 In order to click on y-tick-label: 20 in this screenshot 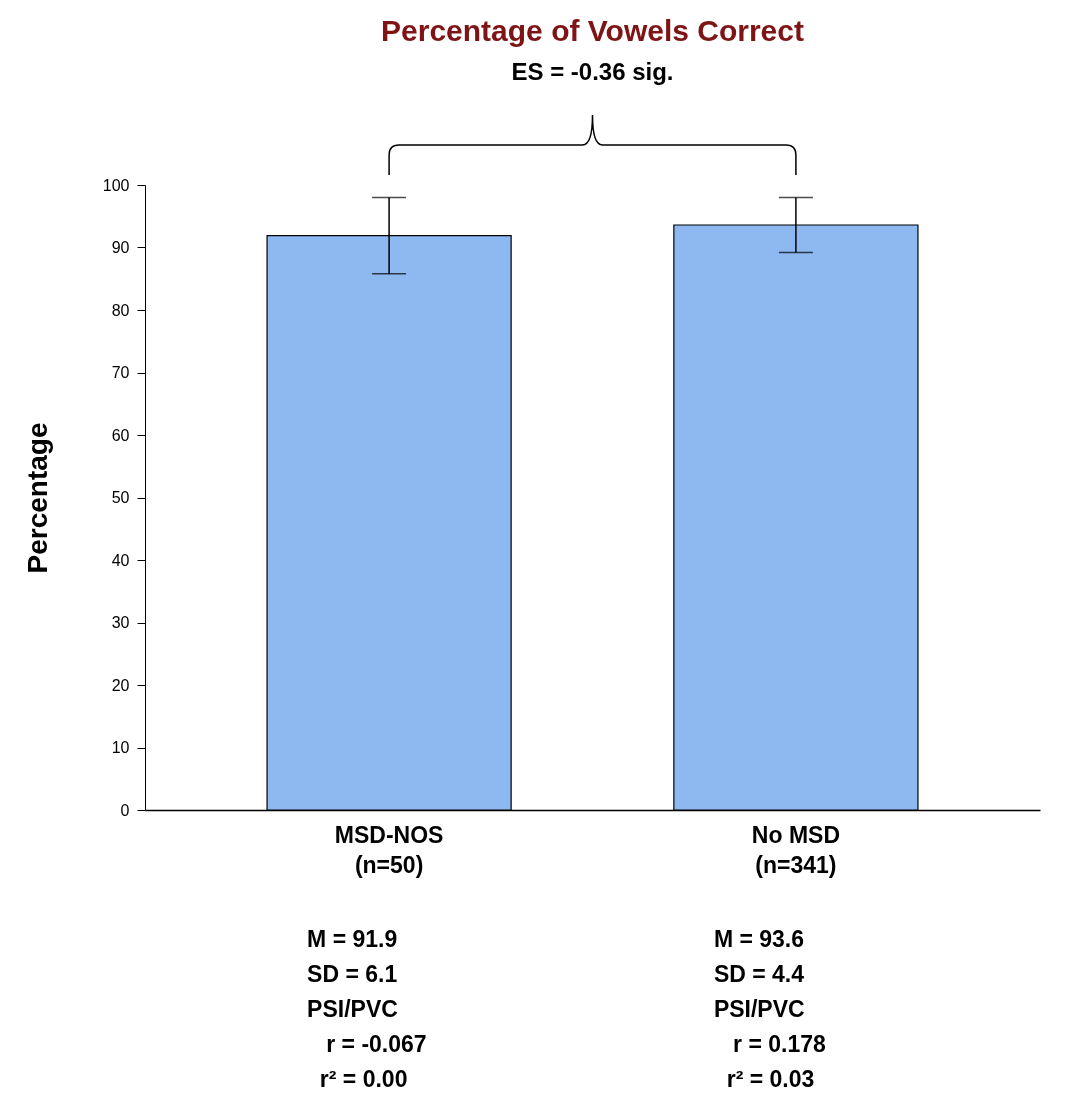, I will do `click(120, 685)`.